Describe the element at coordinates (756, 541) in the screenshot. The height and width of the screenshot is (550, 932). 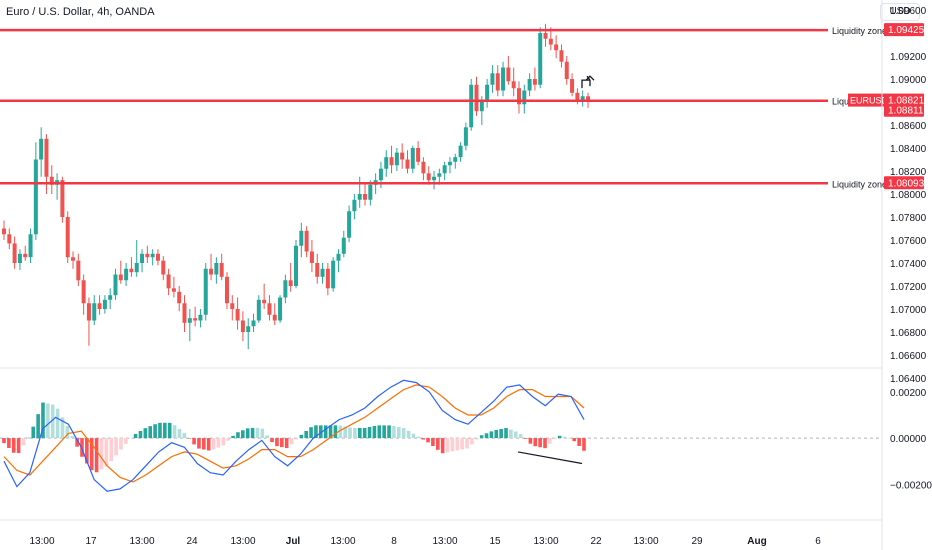
I see `time-tick-label: Aug` at that location.